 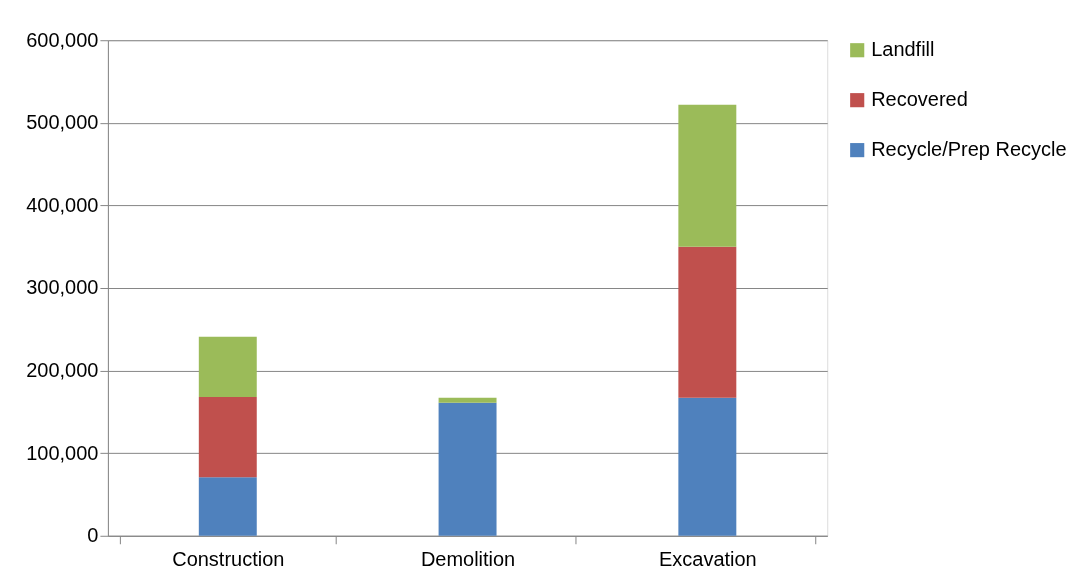 What do you see at coordinates (62, 370) in the screenshot?
I see `y-tick-label: 200,000` at bounding box center [62, 370].